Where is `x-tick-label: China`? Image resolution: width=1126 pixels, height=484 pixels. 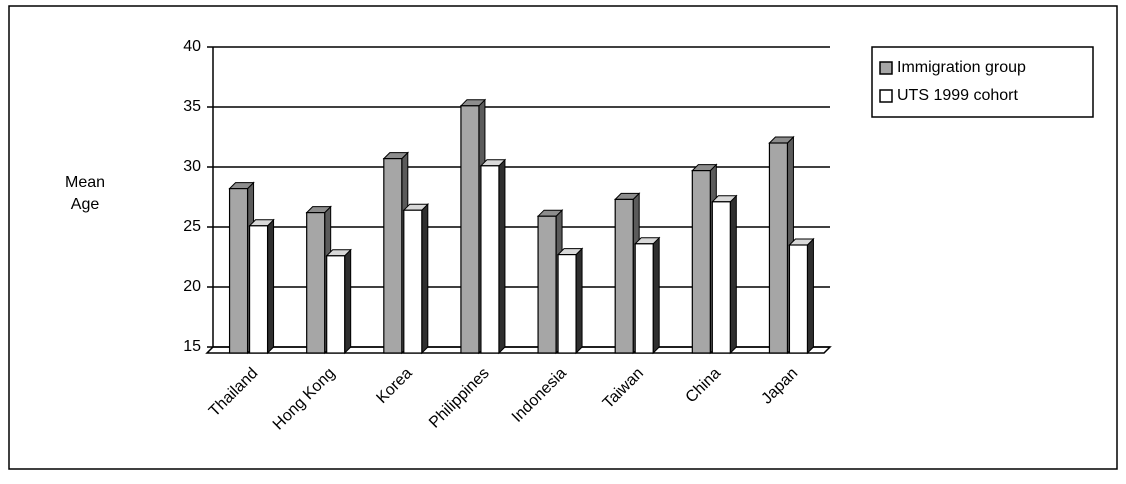
x-tick-label: China is located at coordinates (704, 386).